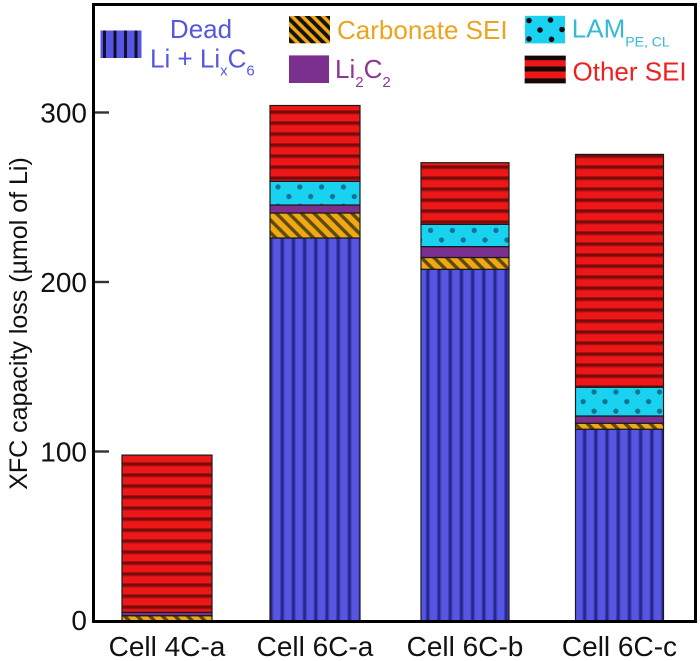  What do you see at coordinates (201, 29) in the screenshot?
I see `svg-text: Dead` at bounding box center [201, 29].